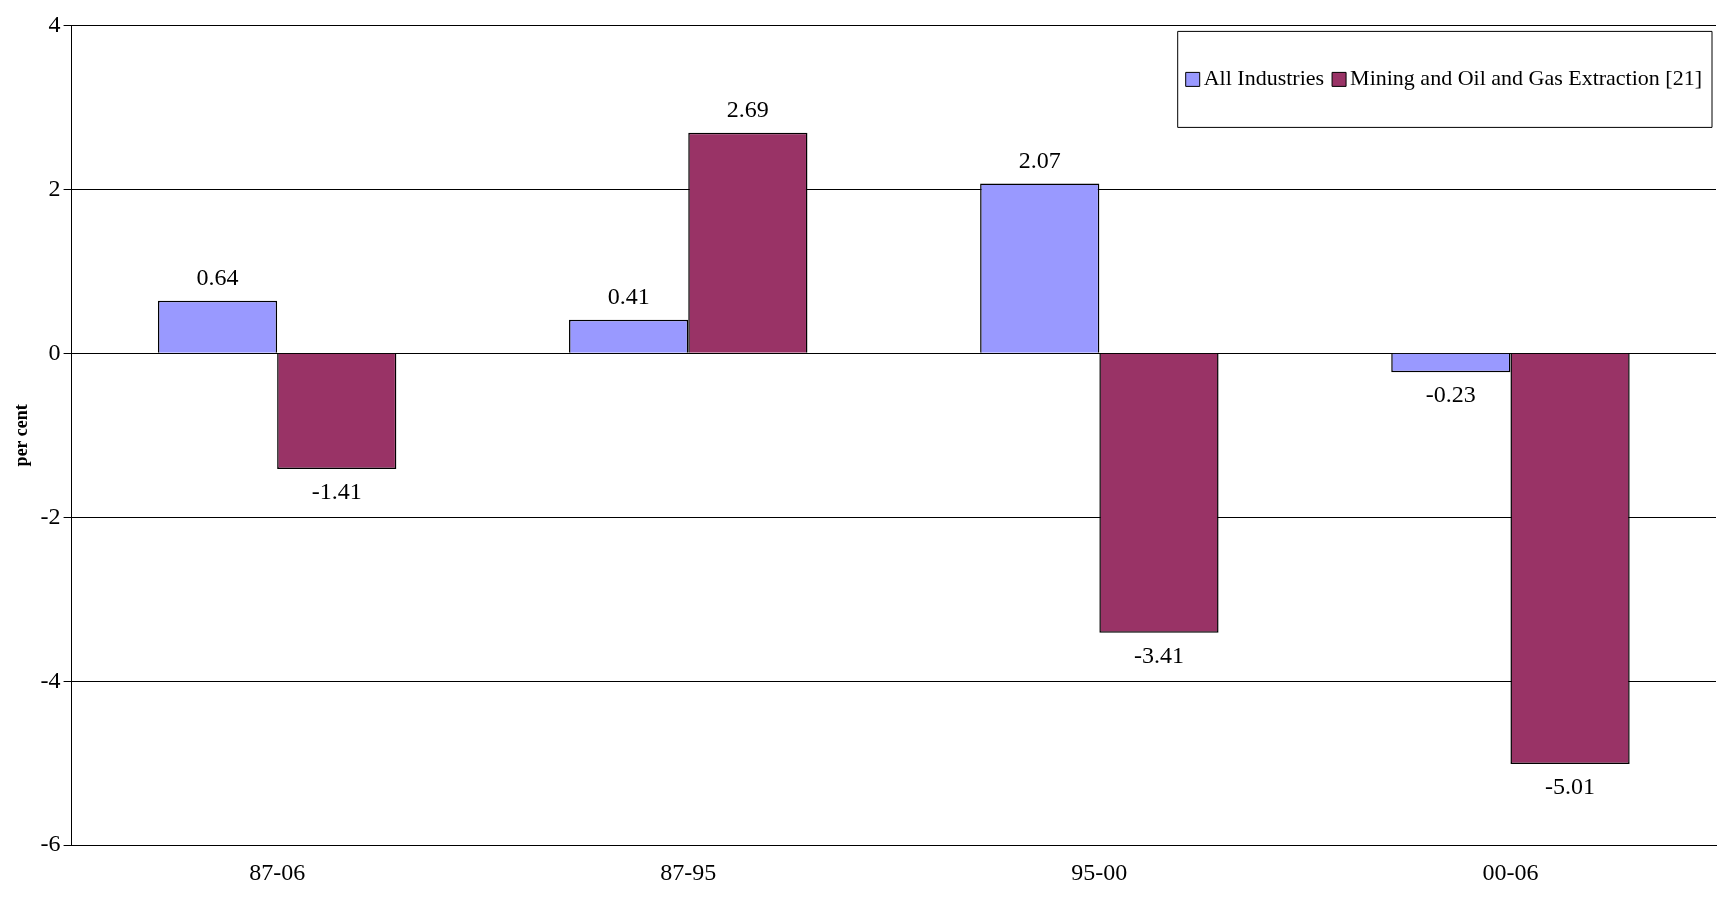 This screenshot has width=1732, height=910. Describe the element at coordinates (1570, 786) in the screenshot. I see `data-label: -5.01` at that location.